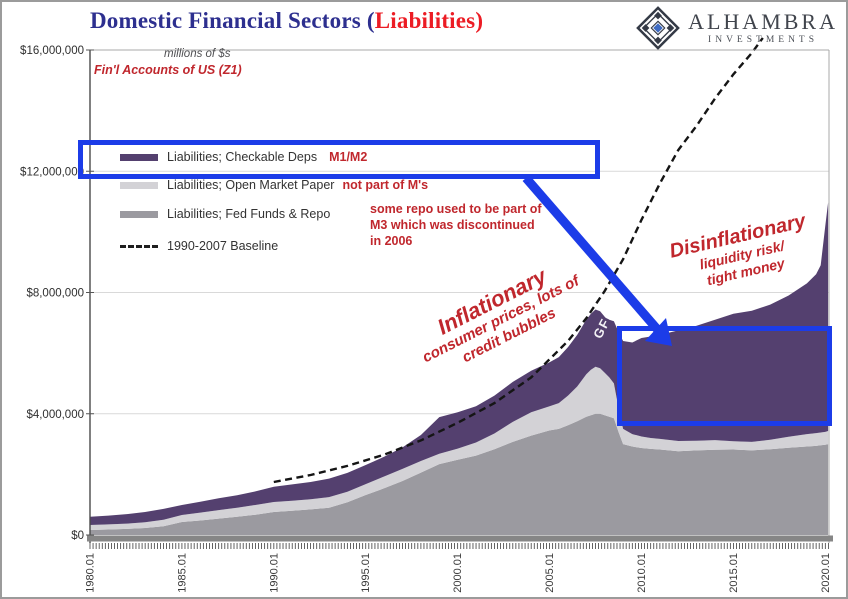 The width and height of the screenshot is (848, 599). I want to click on page-title: Domestic Financial Sectors (Liabilities), so click(286, 21).